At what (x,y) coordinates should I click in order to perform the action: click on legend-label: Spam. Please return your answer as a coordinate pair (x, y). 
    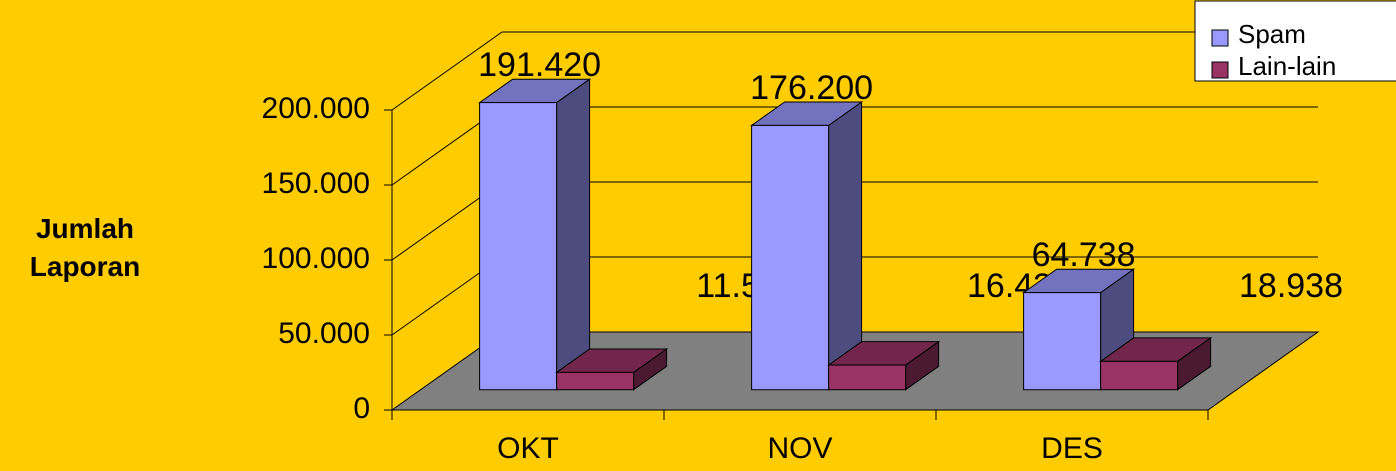
    Looking at the image, I should click on (1272, 34).